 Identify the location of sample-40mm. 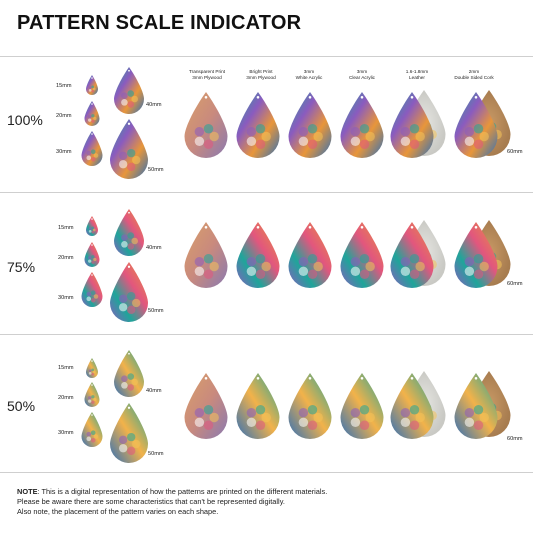
(129, 373).